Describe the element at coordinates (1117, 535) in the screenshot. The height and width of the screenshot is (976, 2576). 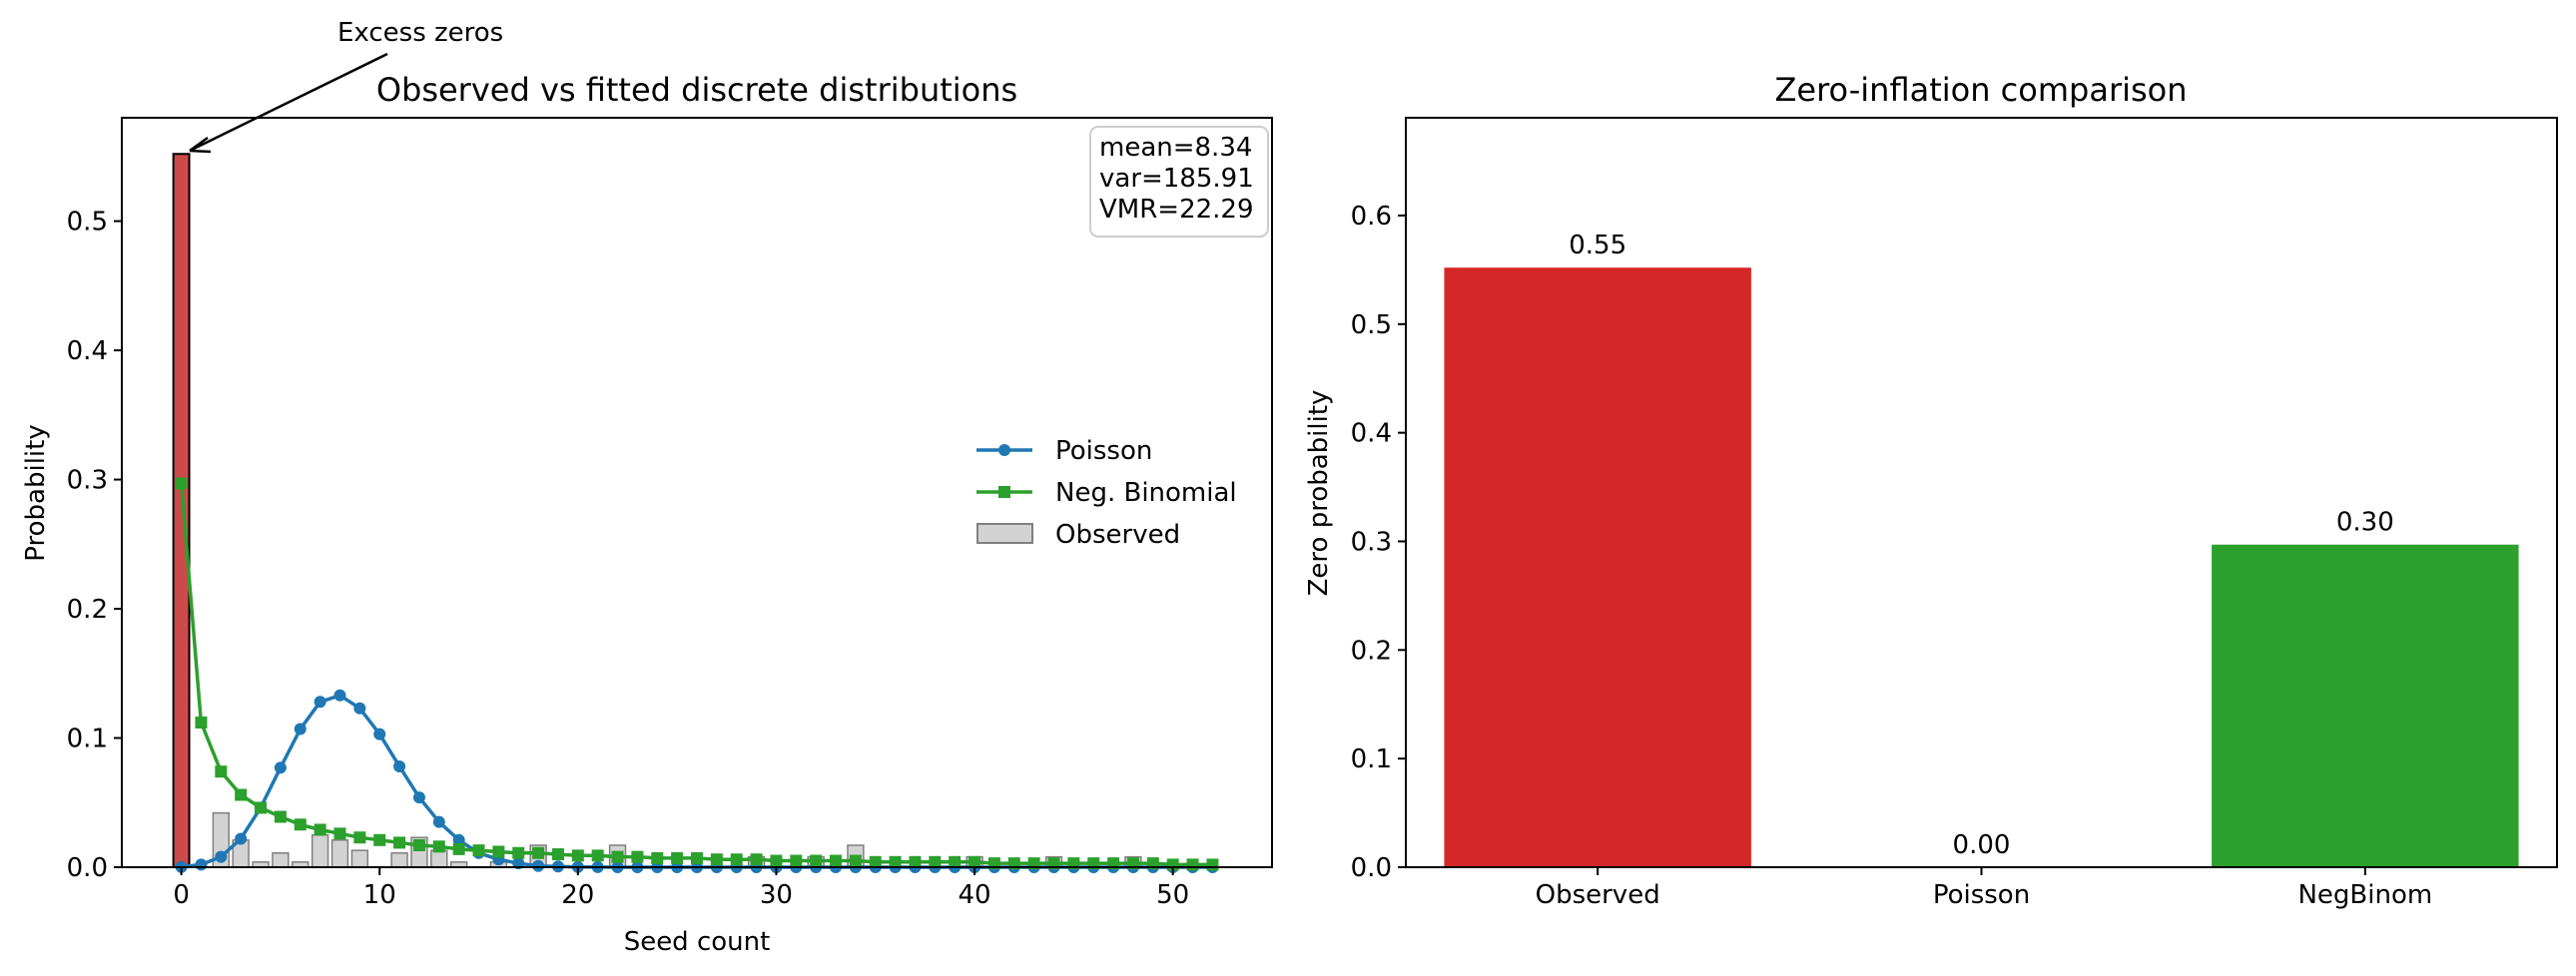
I see `legend-observed-label: Observed` at that location.